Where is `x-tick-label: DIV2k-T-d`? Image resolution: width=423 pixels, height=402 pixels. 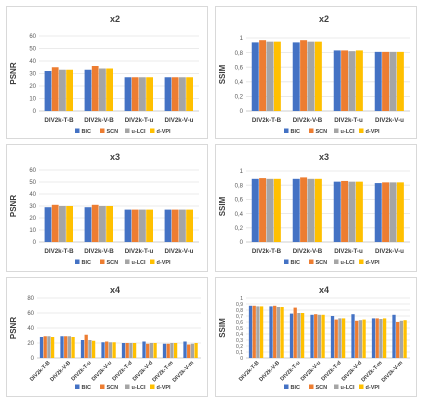
x-tick-label: DIV2k-T-d is located at coordinates (331, 371).